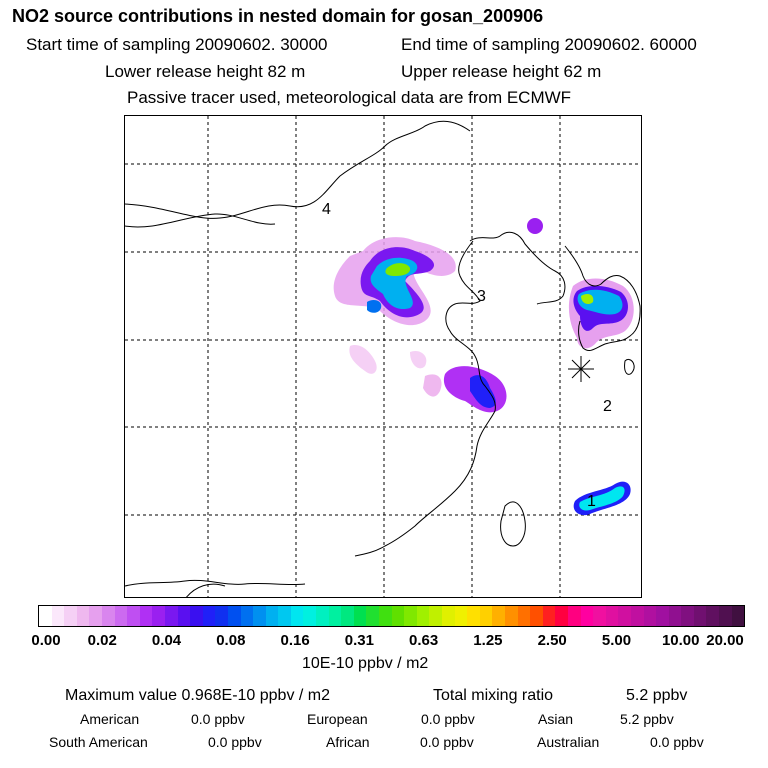 The image size is (768, 768). What do you see at coordinates (725, 640) in the screenshot?
I see `colorbar-tick-label: 20.00` at bounding box center [725, 640].